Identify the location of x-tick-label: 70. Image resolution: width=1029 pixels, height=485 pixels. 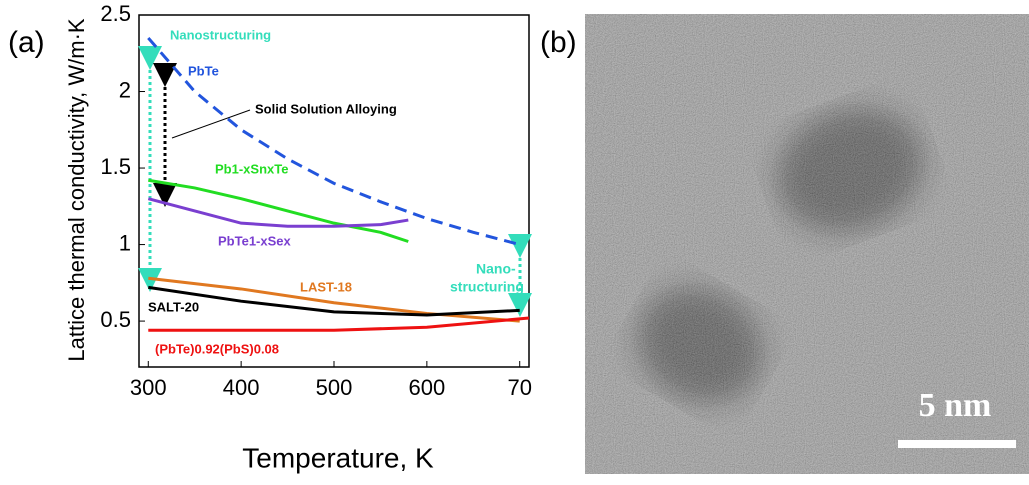
(519, 387).